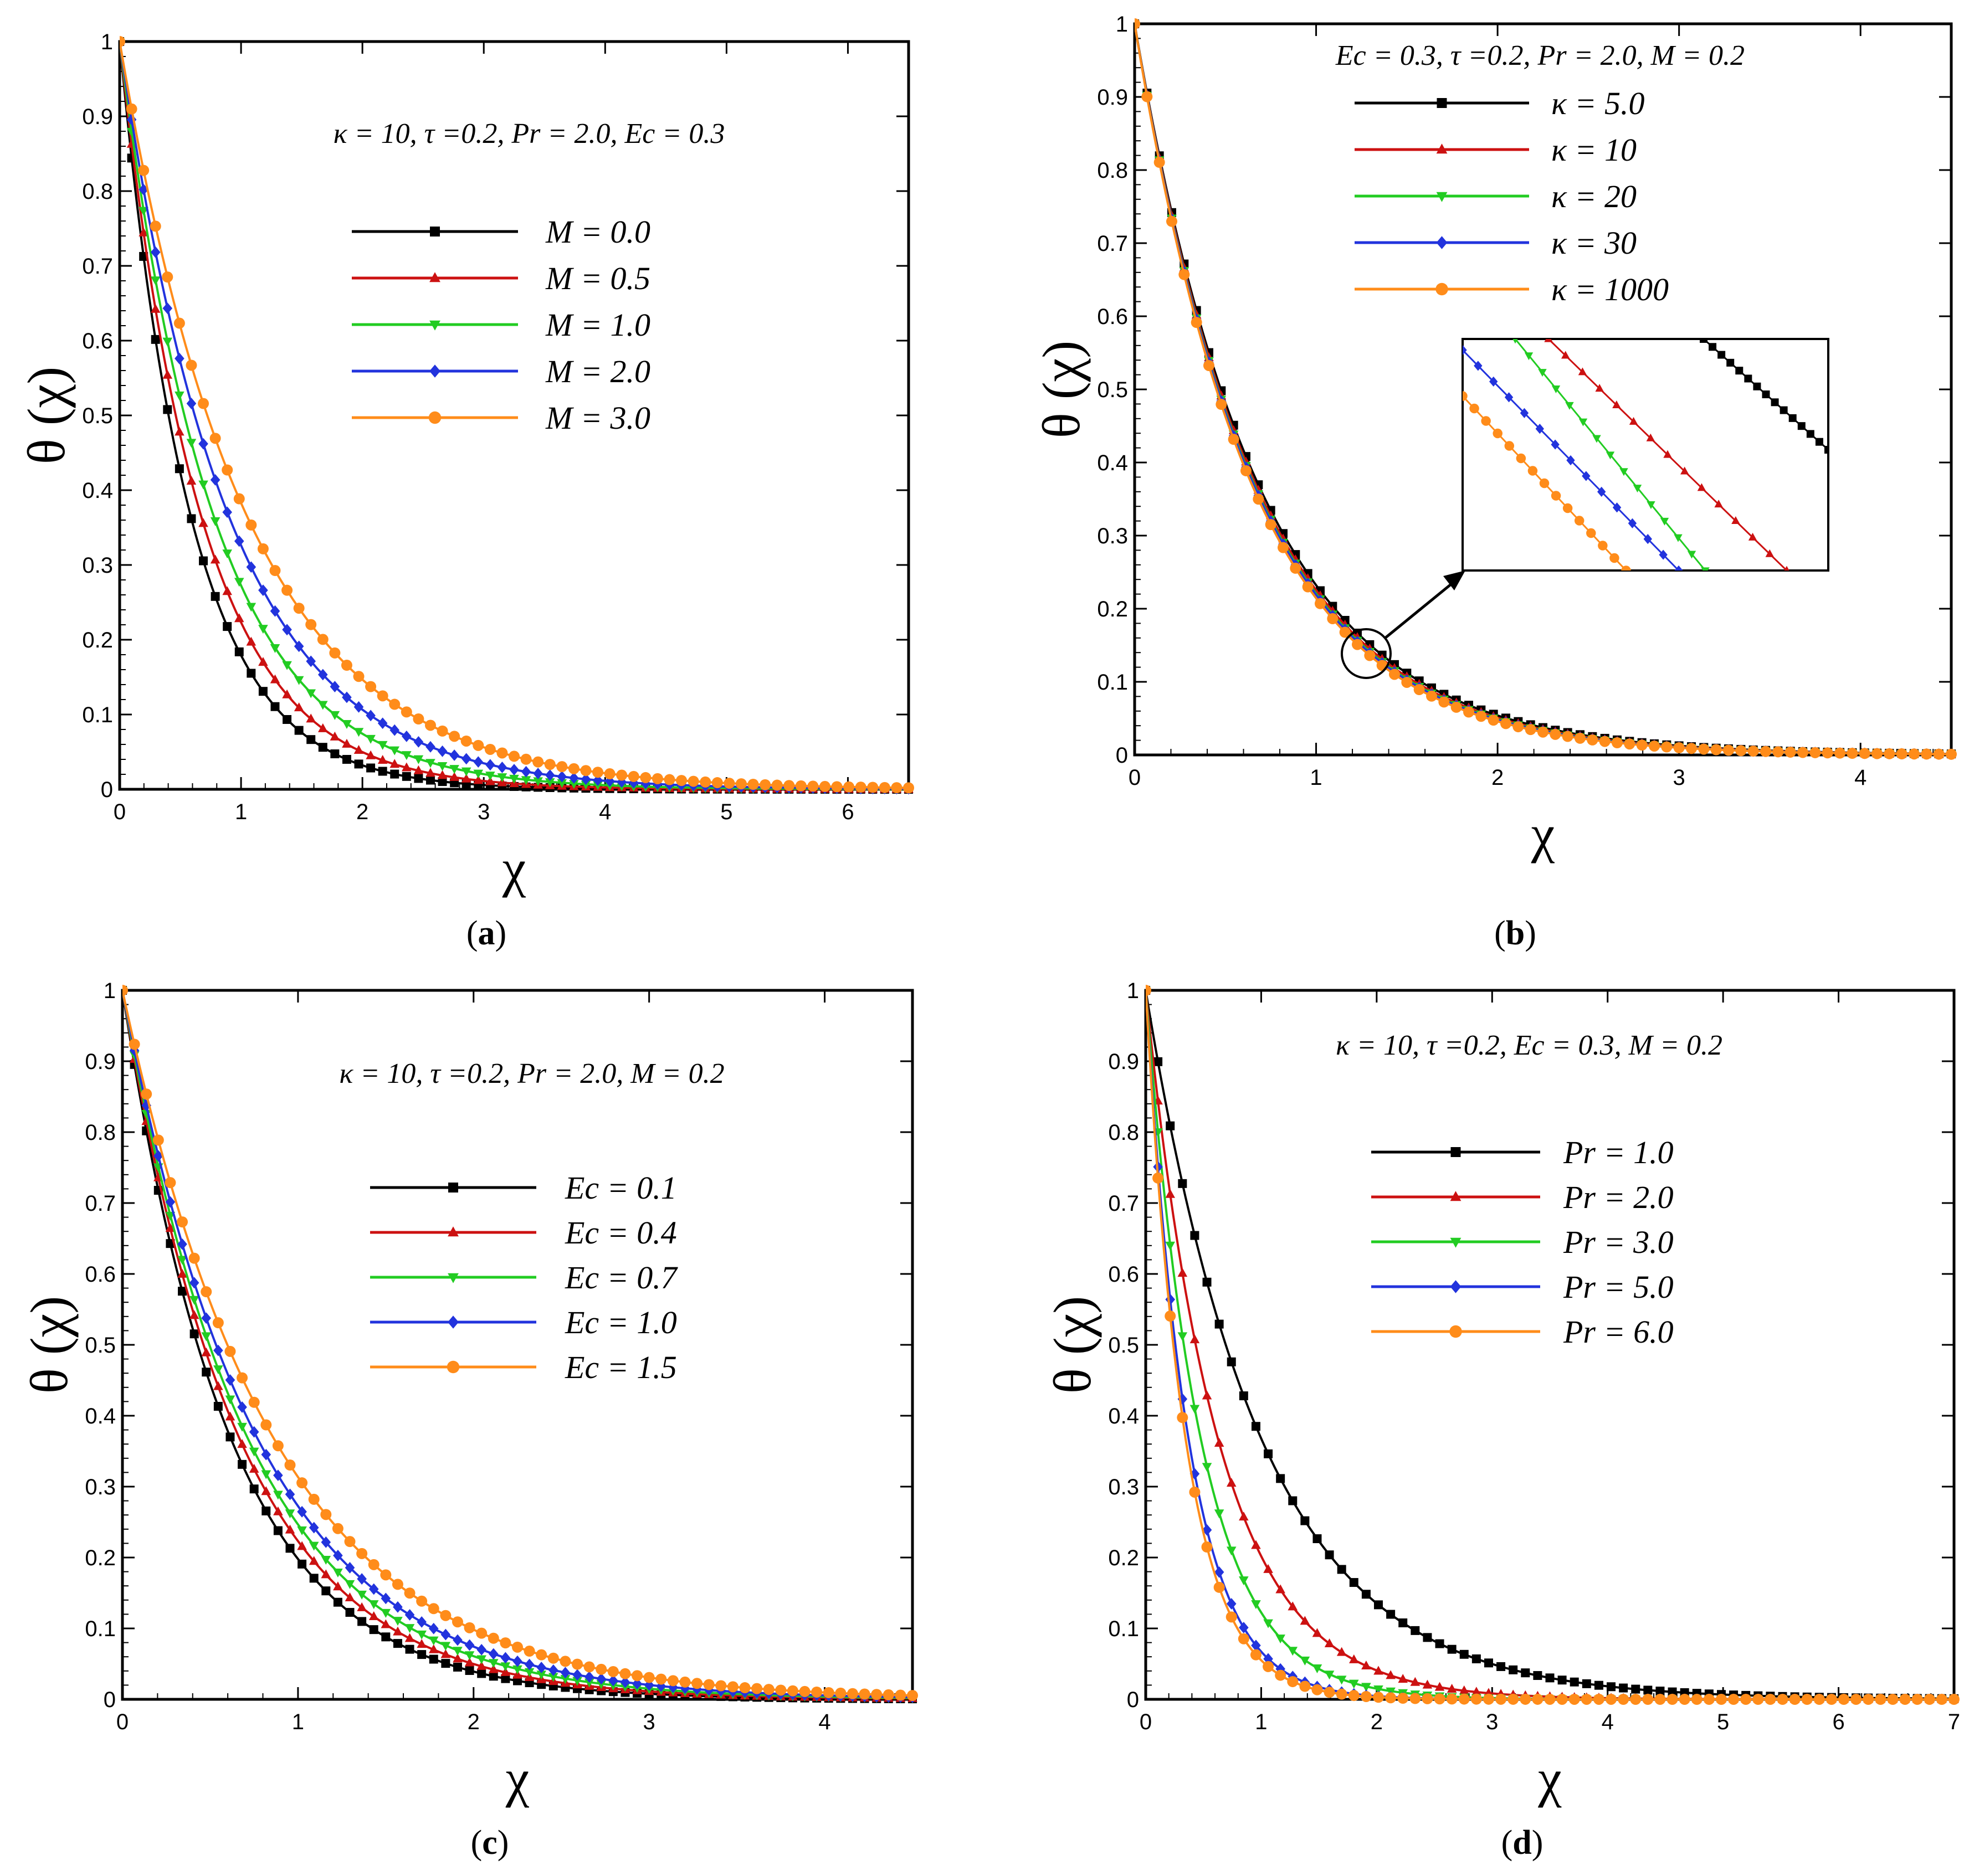  Describe the element at coordinates (605, 812) in the screenshot. I see `x-tick-label: 4` at that location.